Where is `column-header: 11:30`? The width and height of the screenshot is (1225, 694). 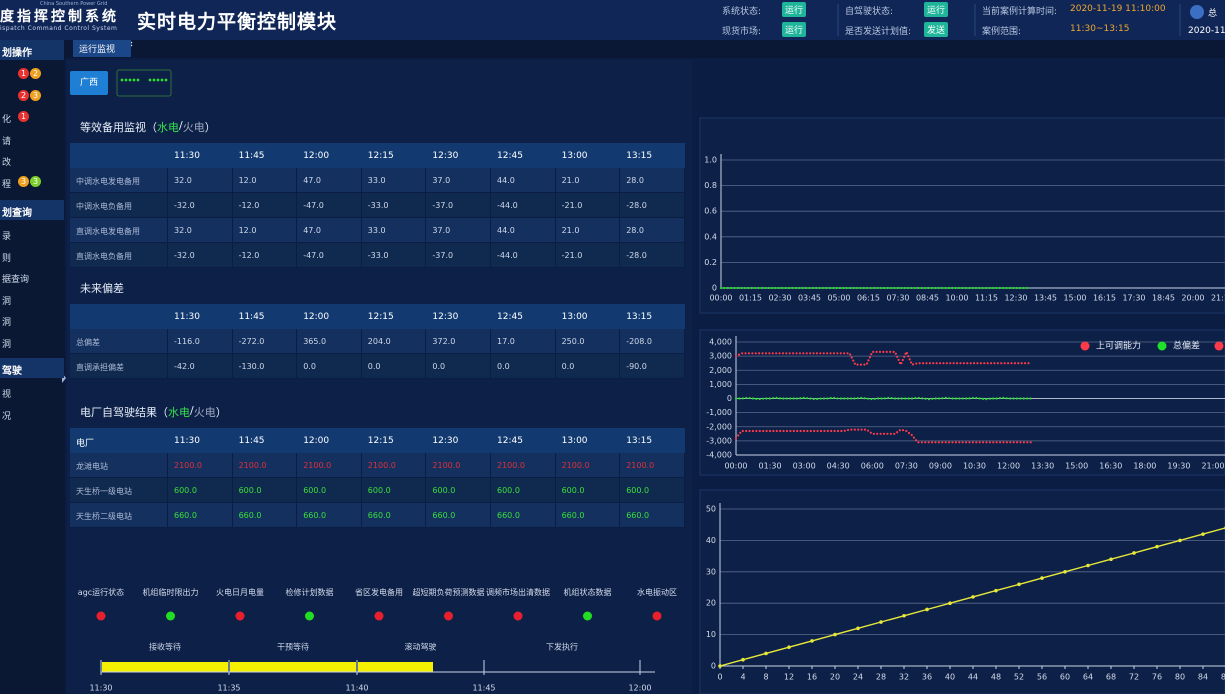
column-header: 11:30 is located at coordinates (187, 441).